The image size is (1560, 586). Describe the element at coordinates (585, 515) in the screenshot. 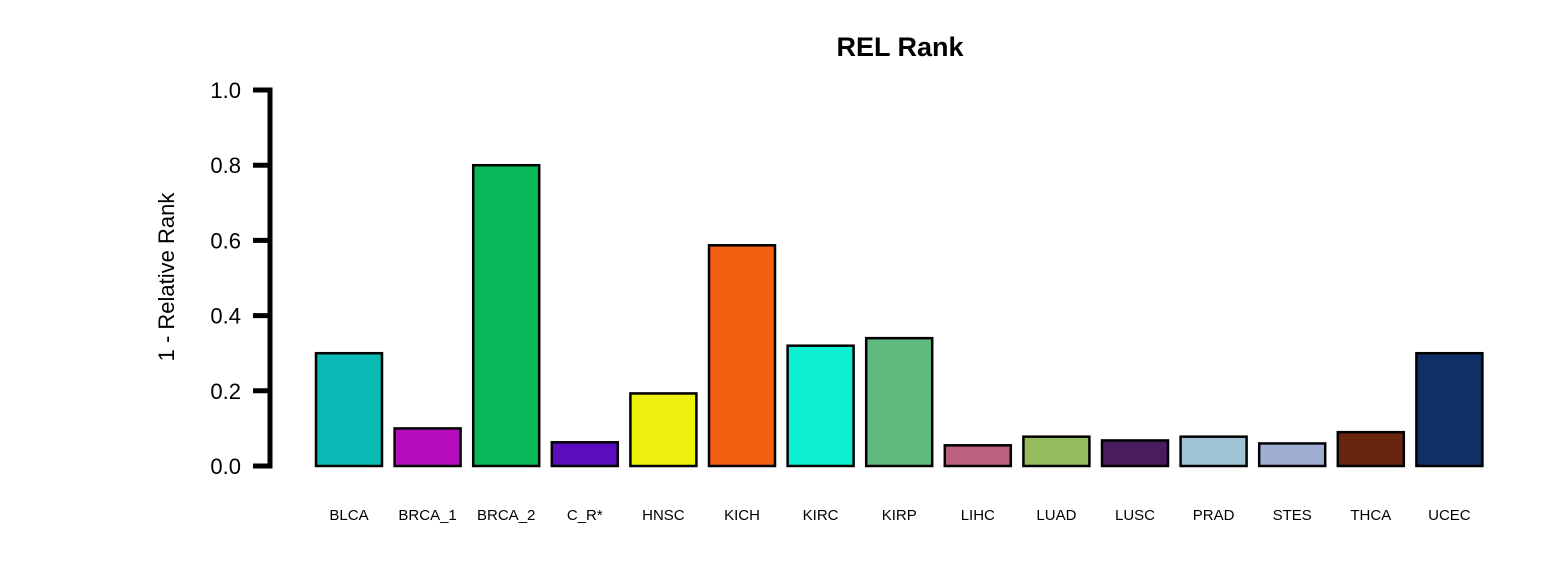

I see `x-tick-label: C_R*` at that location.